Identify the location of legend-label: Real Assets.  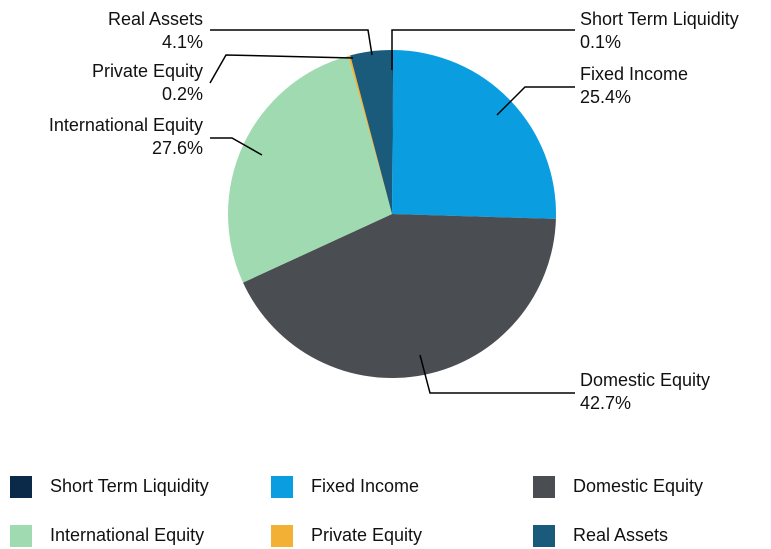
(620, 535).